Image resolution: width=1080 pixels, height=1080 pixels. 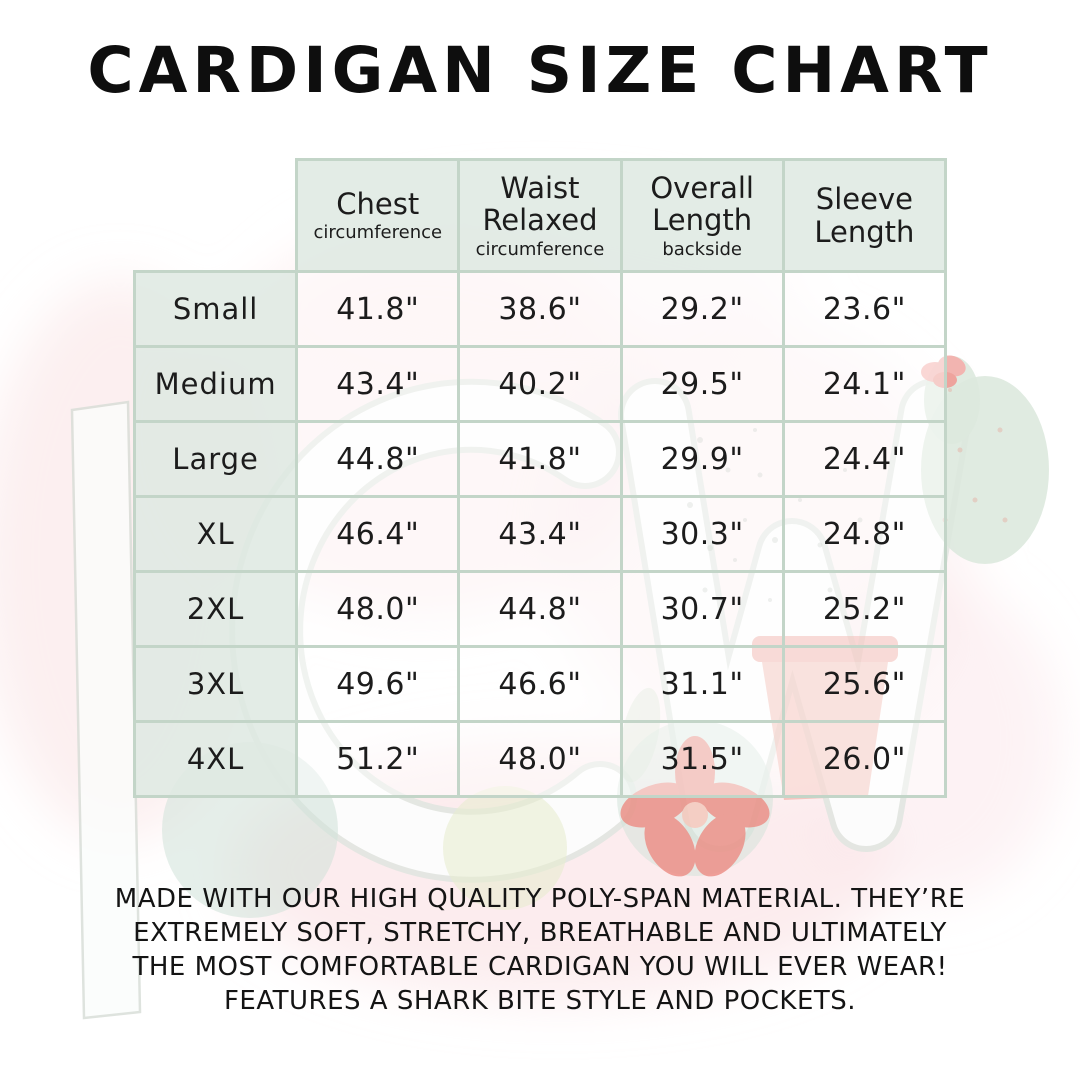 What do you see at coordinates (215, 759) in the screenshot?
I see `size-label: 4XL` at bounding box center [215, 759].